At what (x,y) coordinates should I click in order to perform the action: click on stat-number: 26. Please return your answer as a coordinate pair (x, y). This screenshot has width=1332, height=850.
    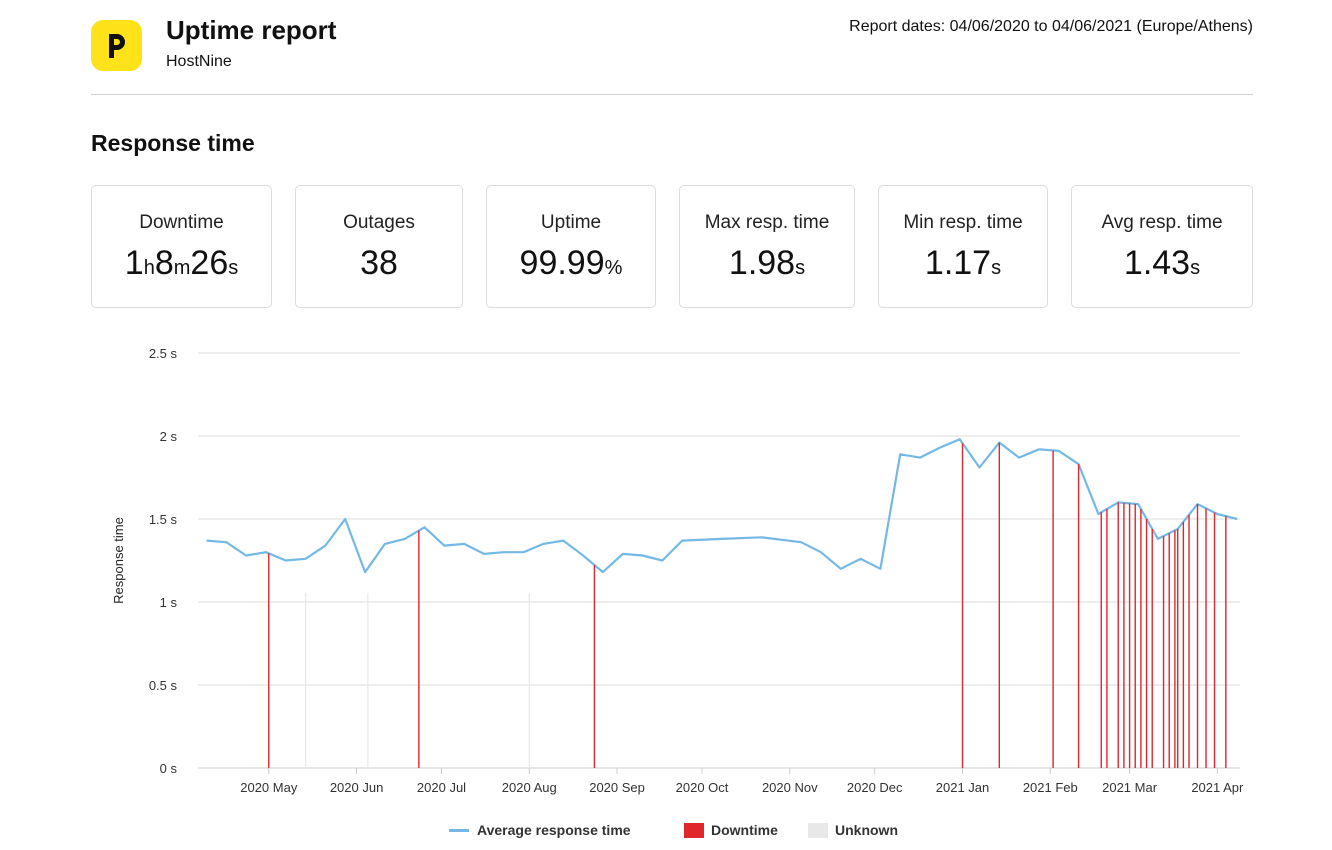
    Looking at the image, I should click on (209, 263).